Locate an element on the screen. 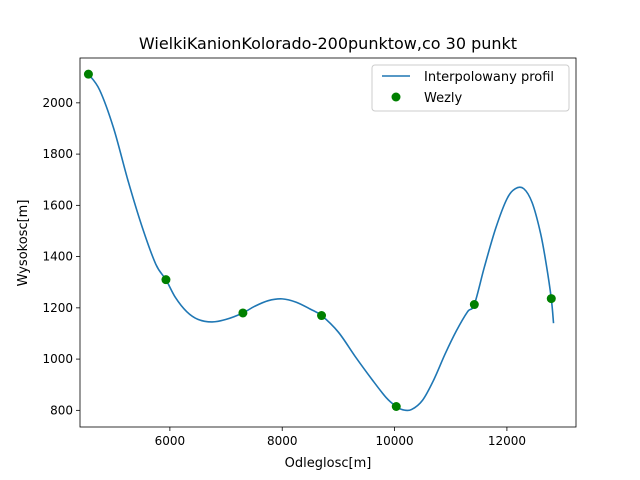 The image size is (640, 480). y-axis-label: Wysokosc[m] is located at coordinates (23, 243).